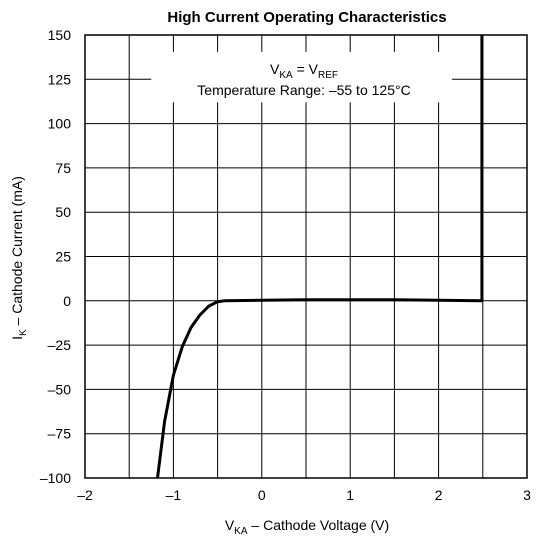 The height and width of the screenshot is (543, 543). Describe the element at coordinates (174, 495) in the screenshot. I see `x-tick-label: –1` at that location.